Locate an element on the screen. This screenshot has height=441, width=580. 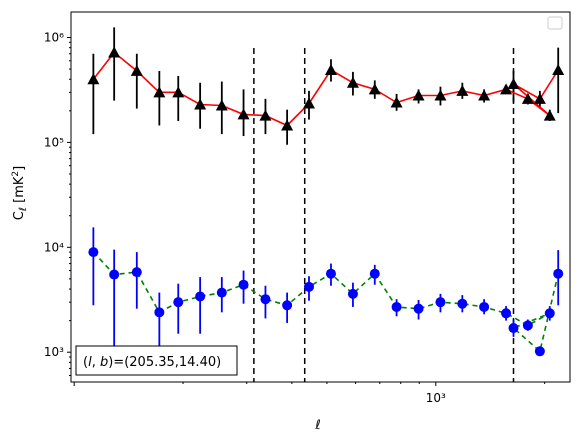
annotation-text: (l, b)=(205.35,14.40) is located at coordinates (152, 362).